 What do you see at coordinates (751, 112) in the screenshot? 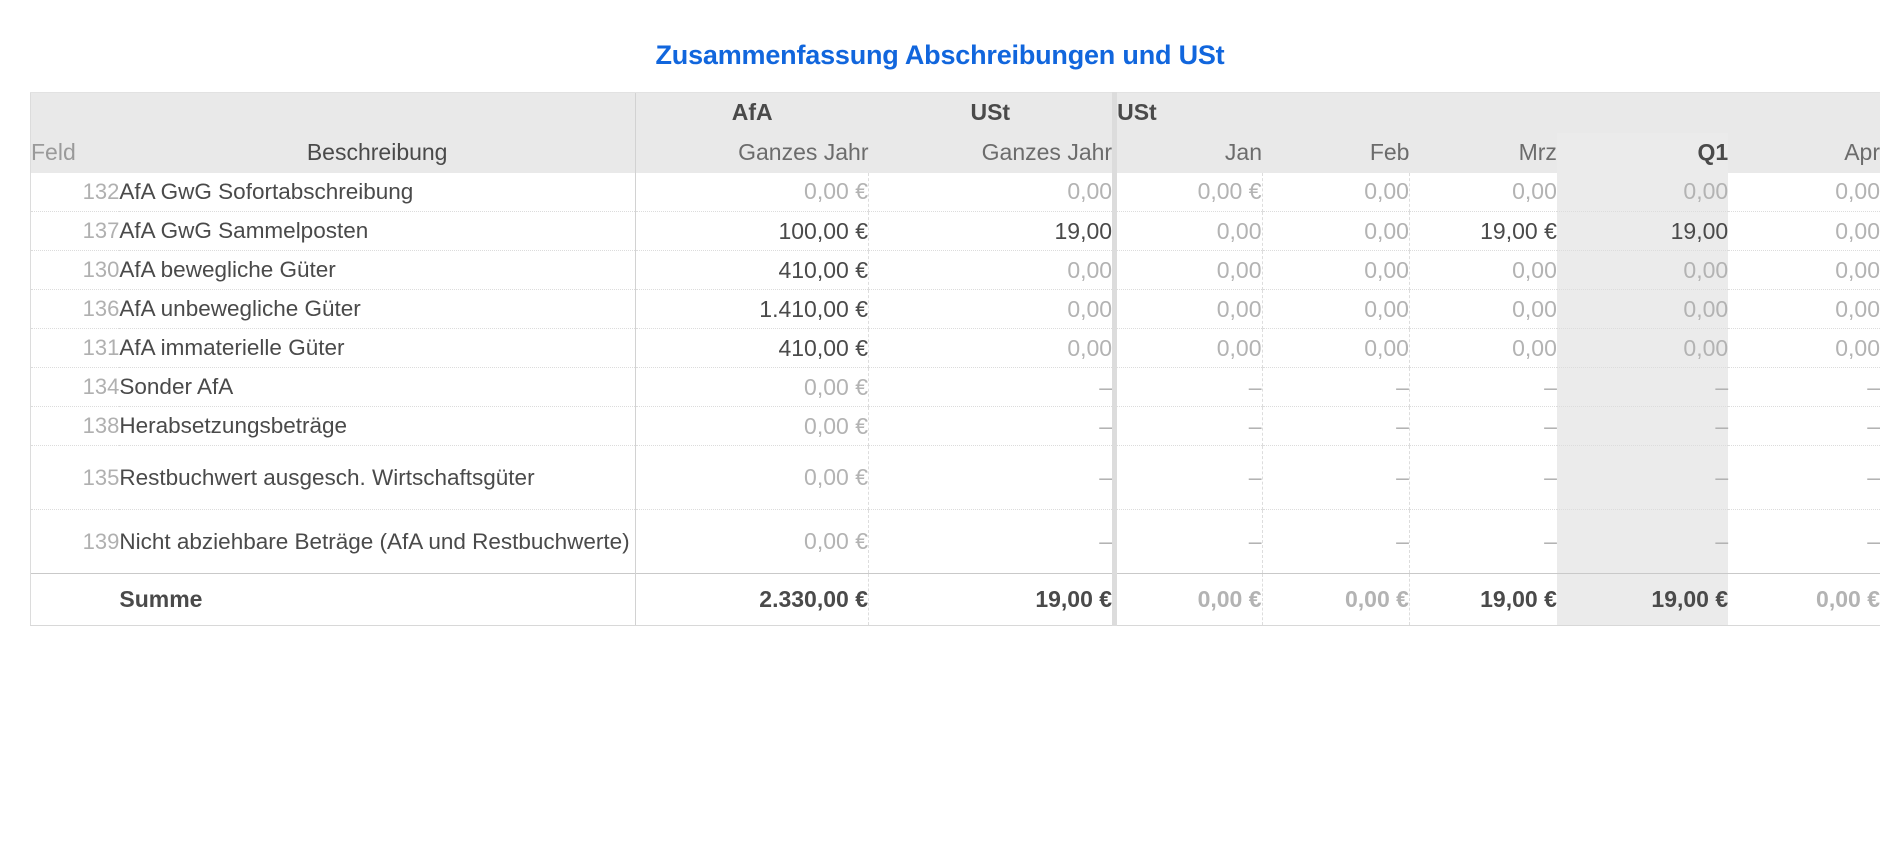
I see `group-header-afa: AfA` at bounding box center [751, 112].